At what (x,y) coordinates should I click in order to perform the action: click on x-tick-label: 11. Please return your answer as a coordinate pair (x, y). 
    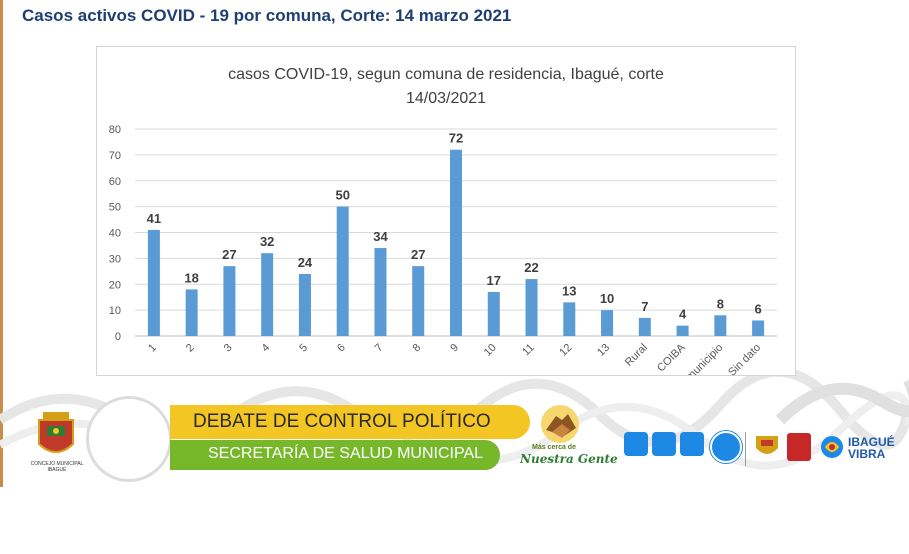
    Looking at the image, I should click on (528, 350).